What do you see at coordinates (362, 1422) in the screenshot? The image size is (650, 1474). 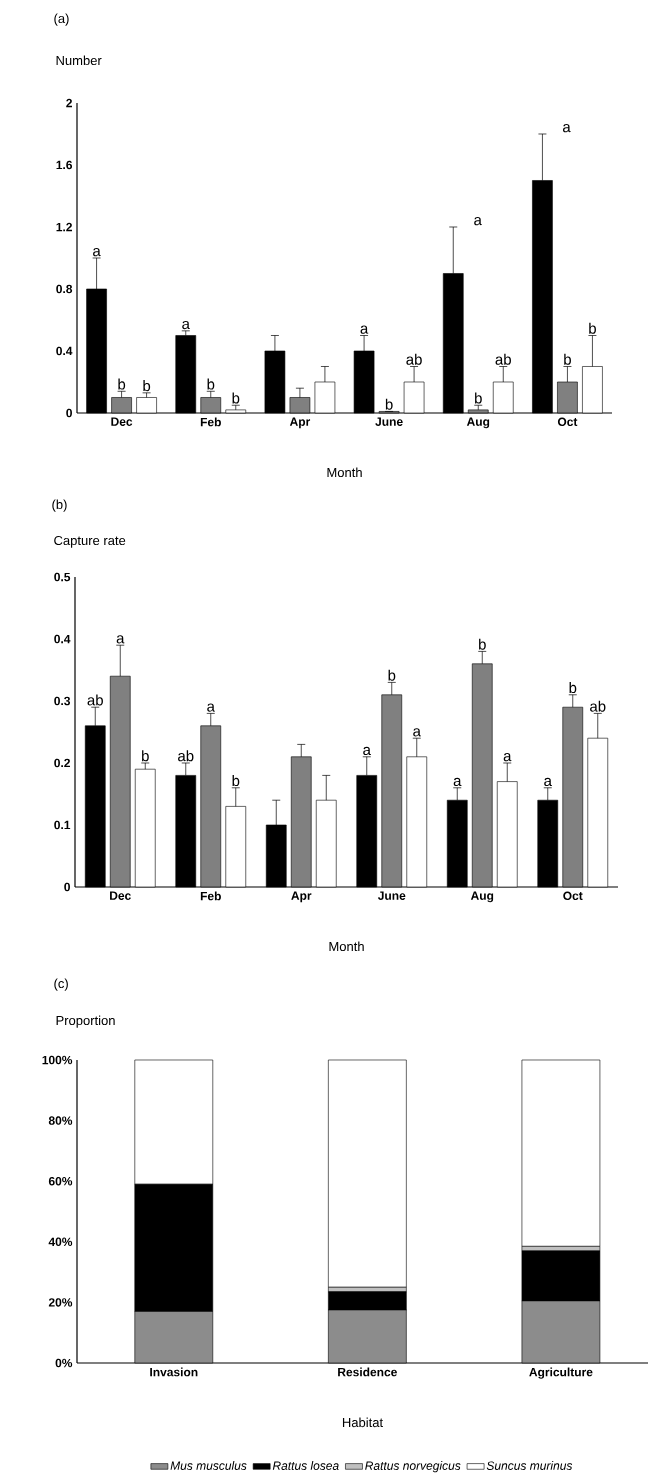 I see `x-axis-title: Habitat` at bounding box center [362, 1422].